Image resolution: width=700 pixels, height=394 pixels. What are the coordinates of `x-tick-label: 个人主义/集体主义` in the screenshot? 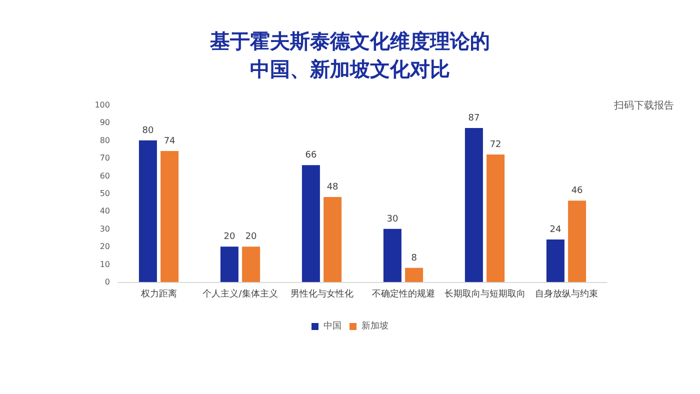 It's located at (240, 294).